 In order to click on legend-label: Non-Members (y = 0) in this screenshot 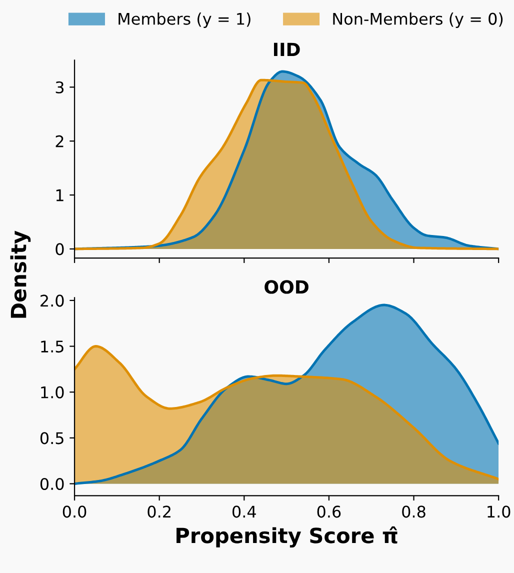, I will do `click(418, 20)`.